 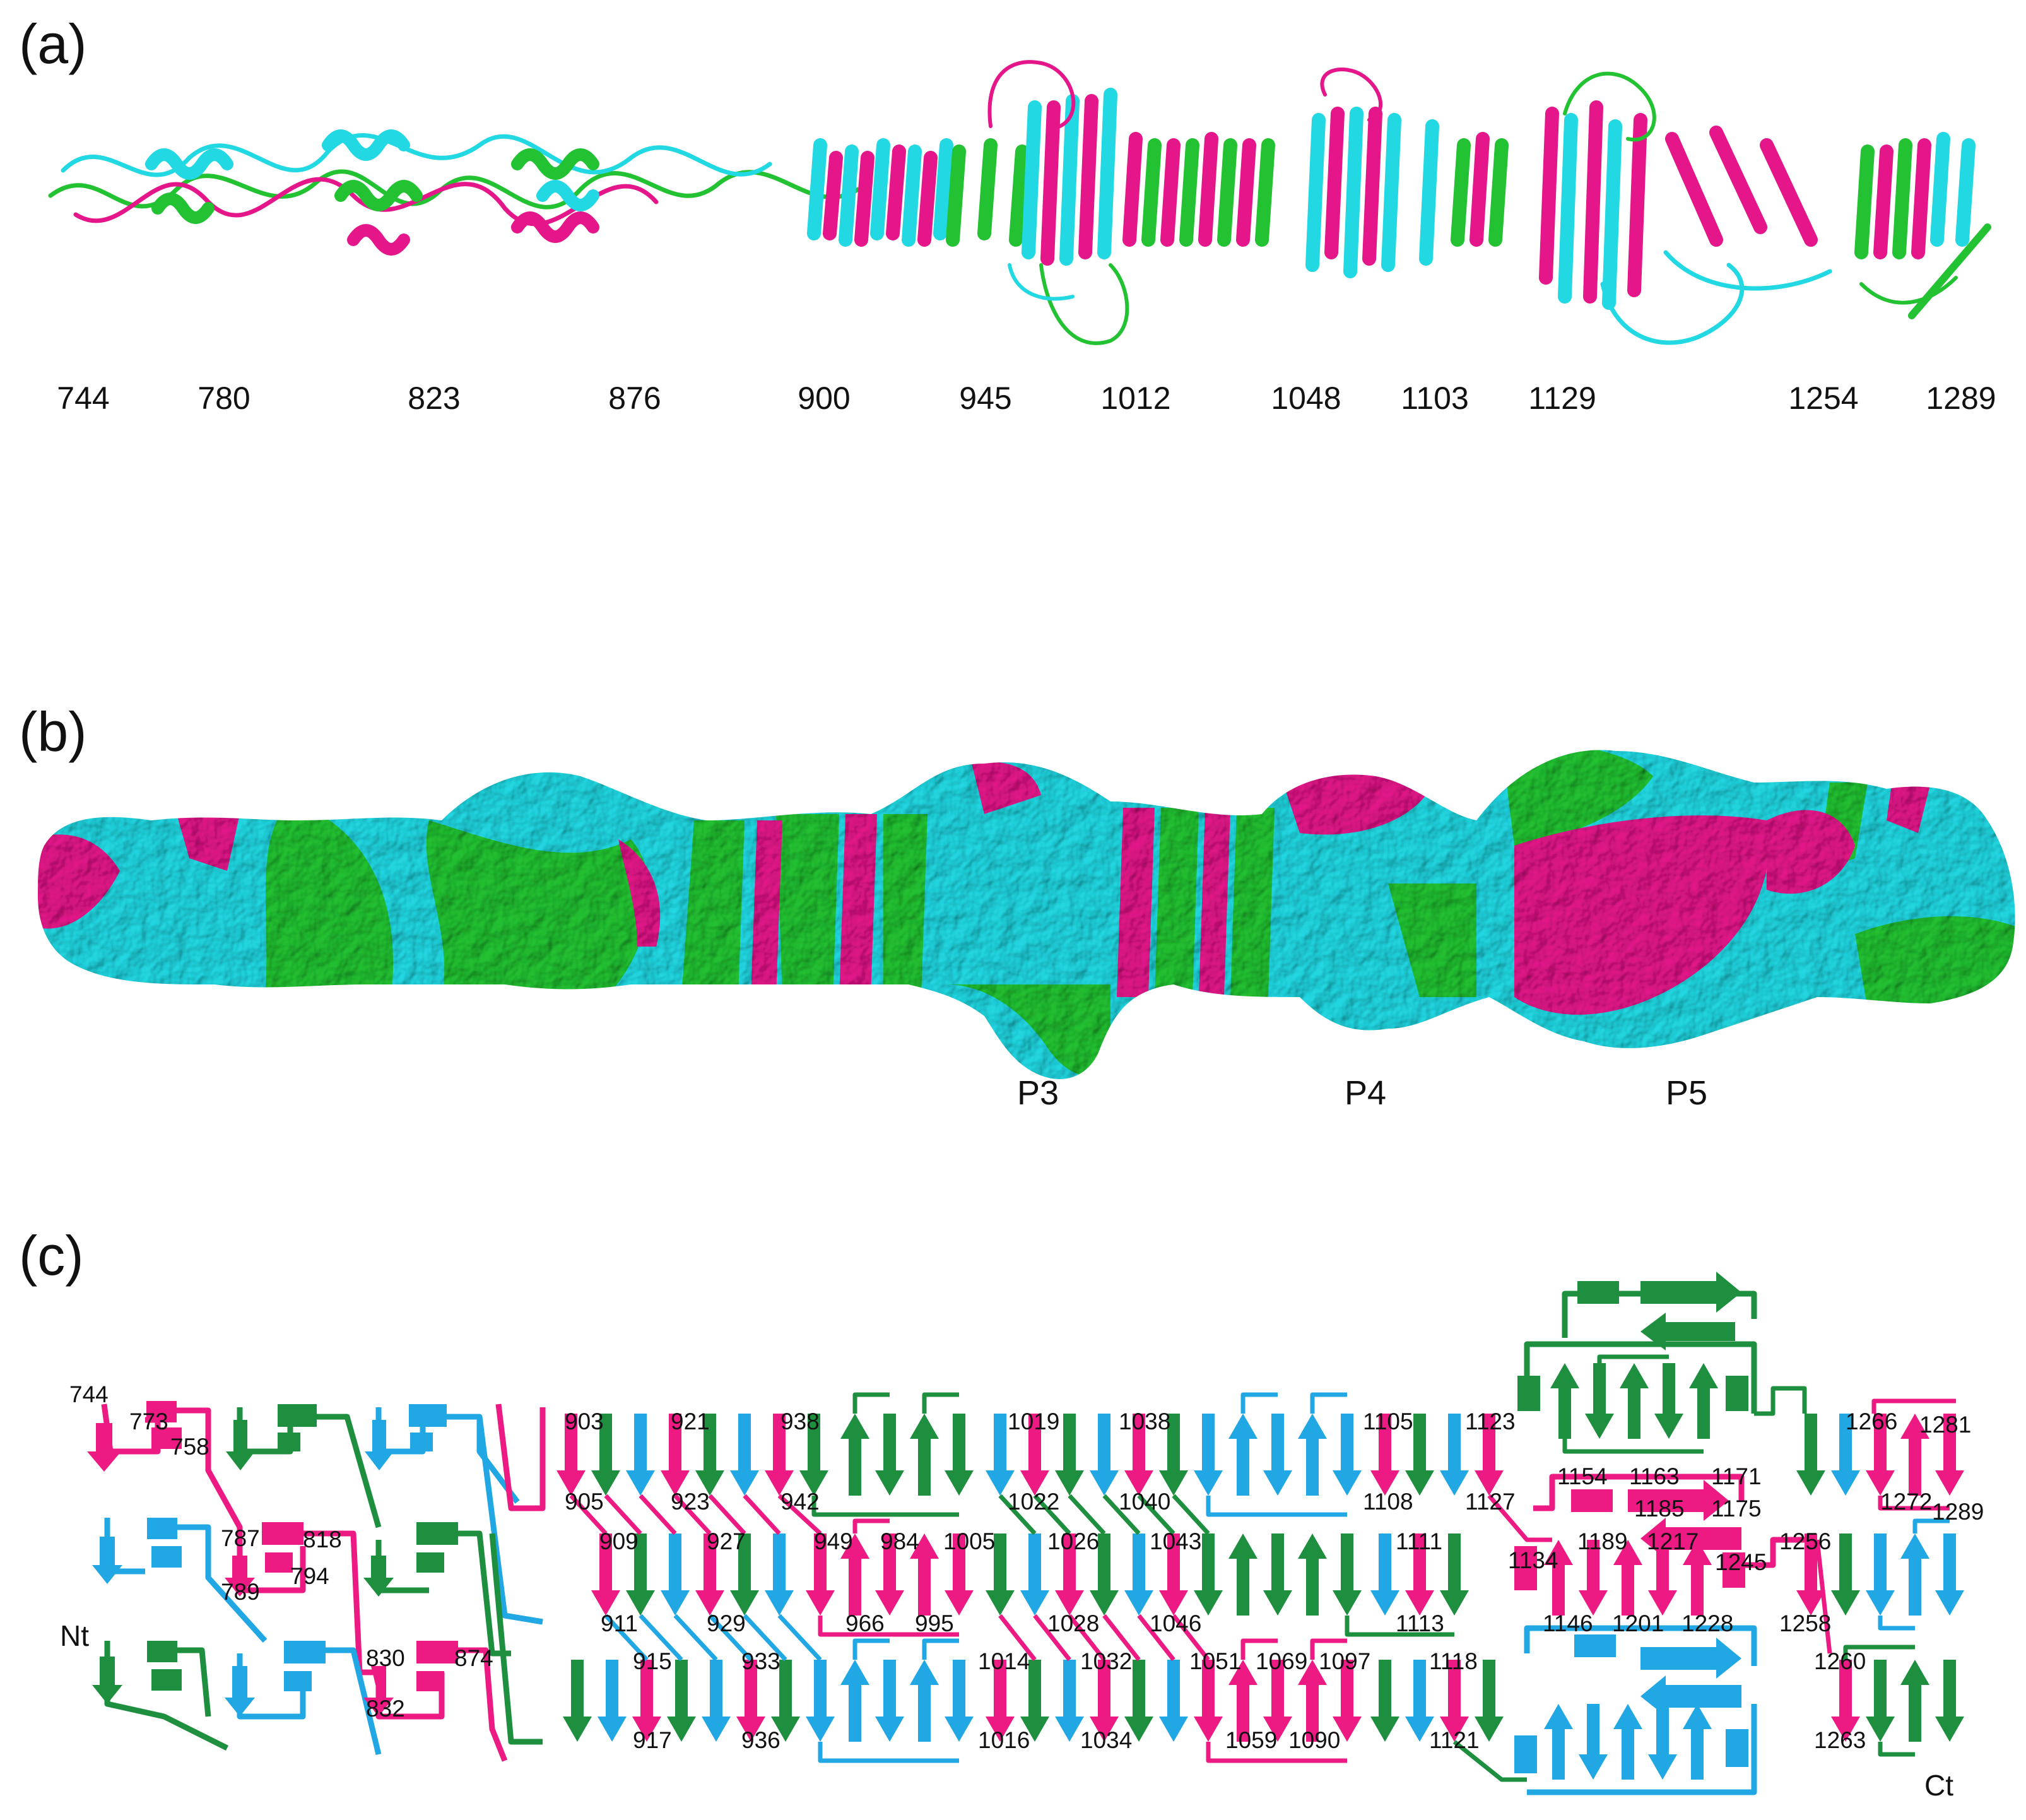 What do you see at coordinates (1175, 1623) in the screenshot?
I see `residue-label: 1046` at bounding box center [1175, 1623].